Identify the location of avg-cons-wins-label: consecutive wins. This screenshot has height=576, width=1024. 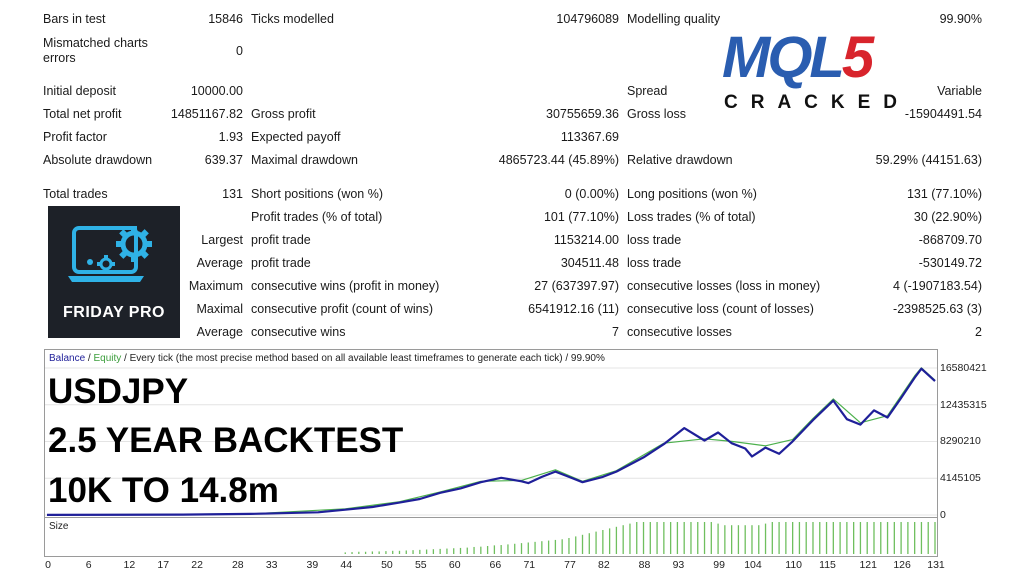
(298, 332).